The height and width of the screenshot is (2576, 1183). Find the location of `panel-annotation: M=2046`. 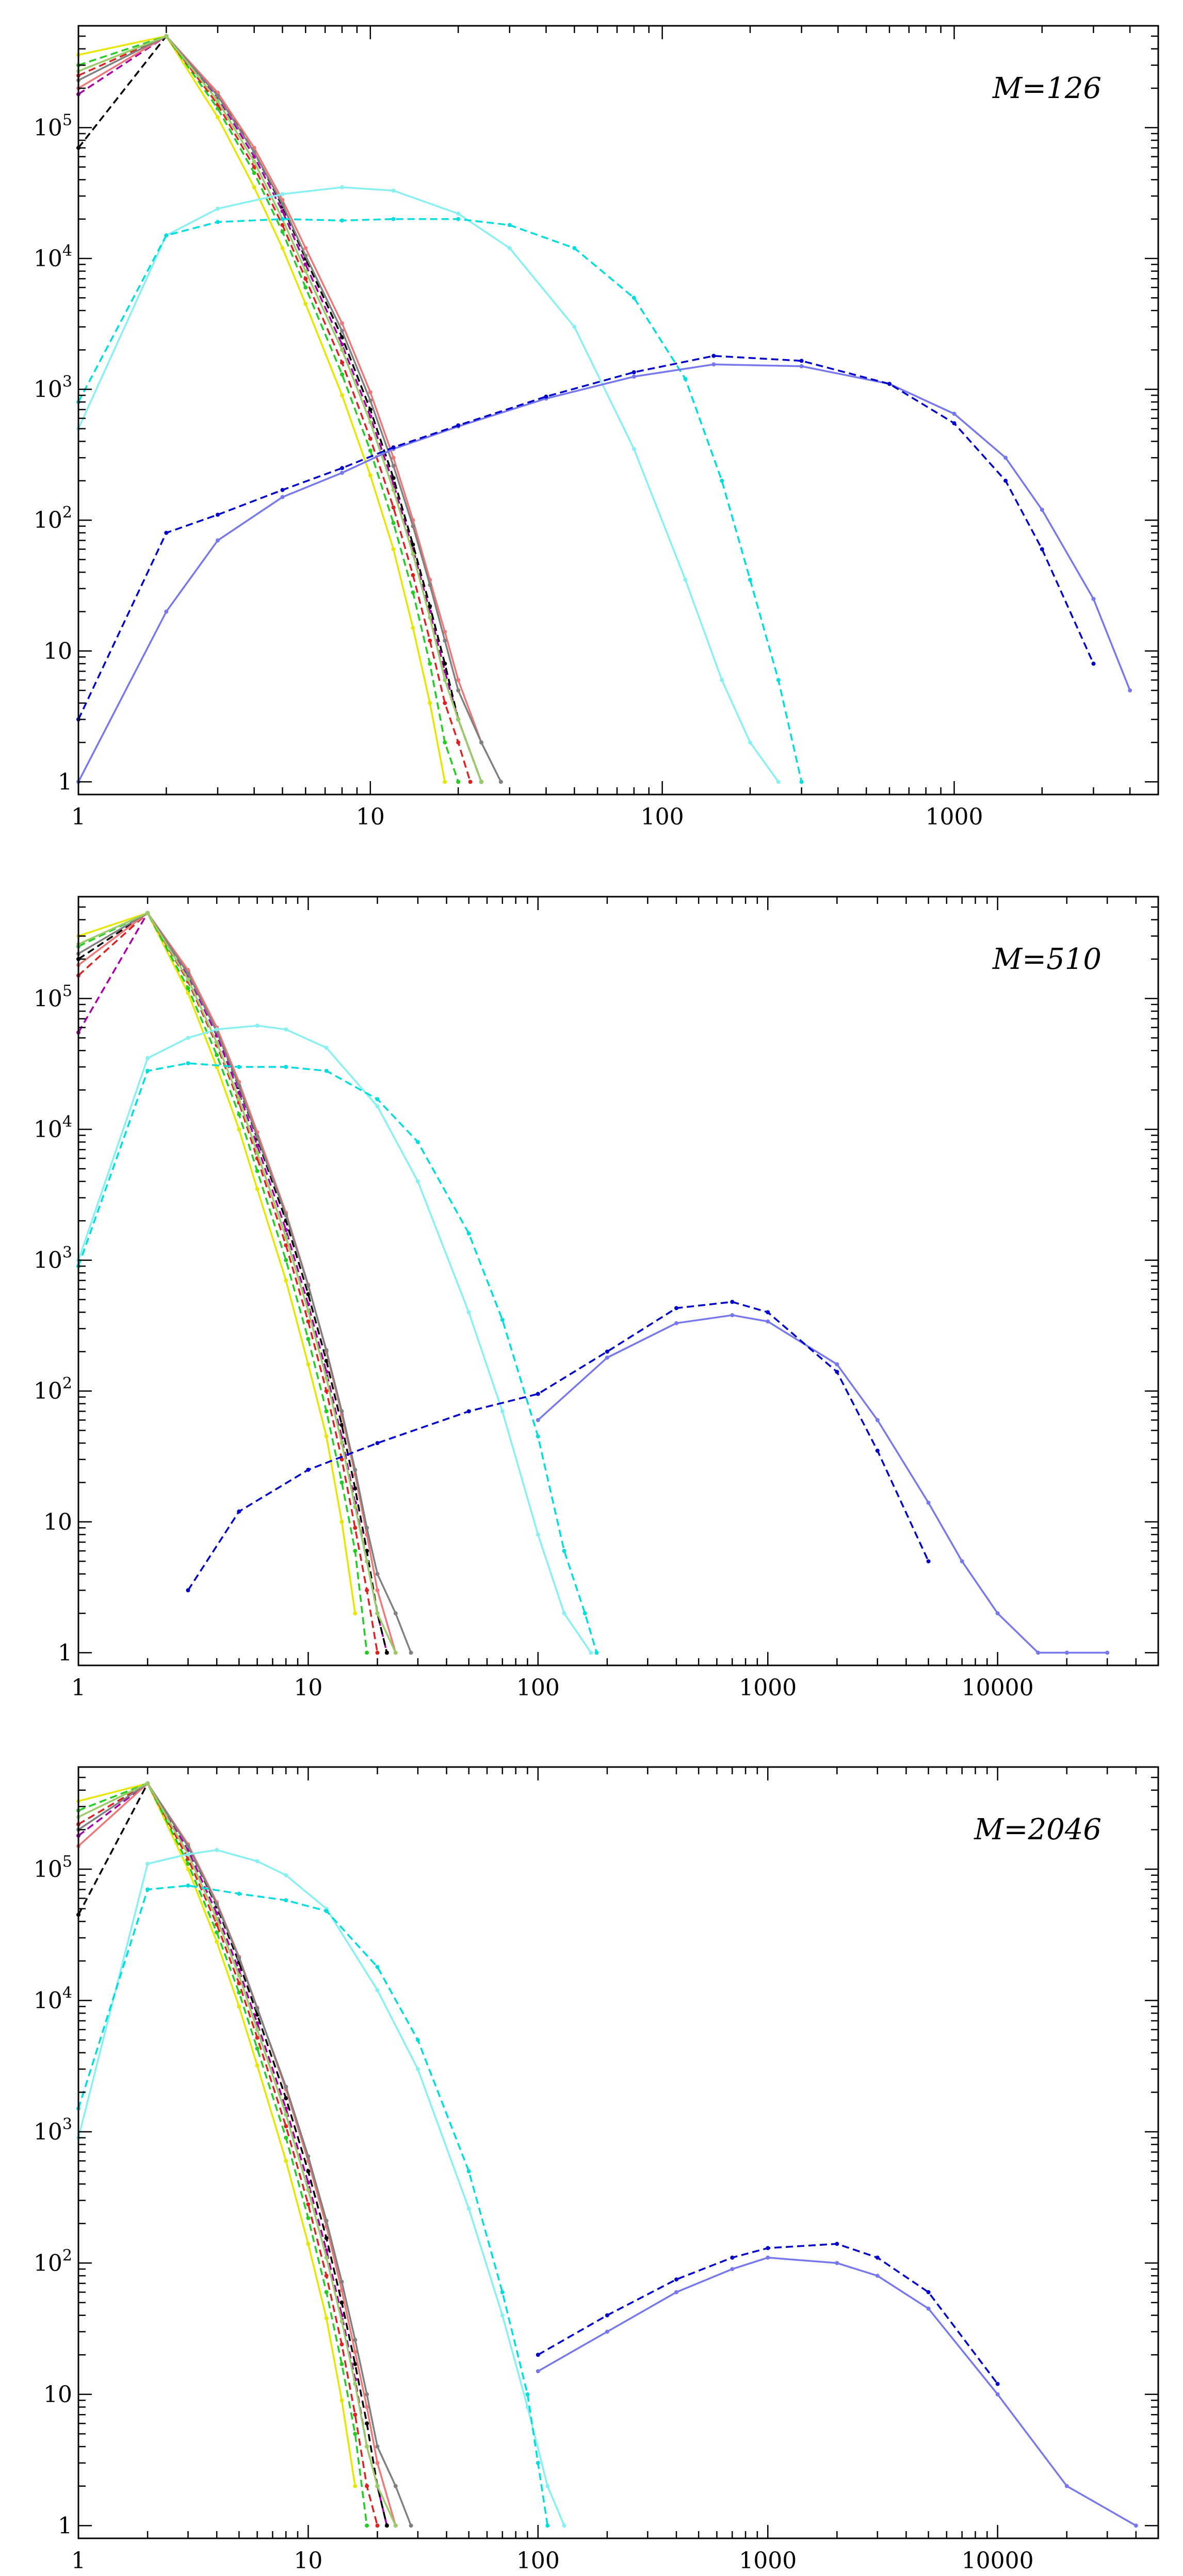

panel-annotation: M=2046 is located at coordinates (1037, 1829).